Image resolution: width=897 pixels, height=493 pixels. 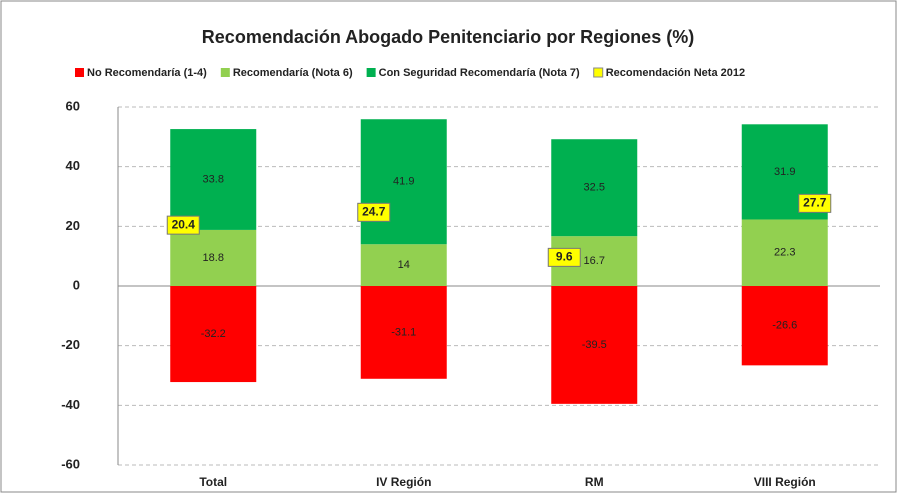 What do you see at coordinates (293, 73) in the screenshot?
I see `legend-label: Recomendaría (Nota 6)` at bounding box center [293, 73].